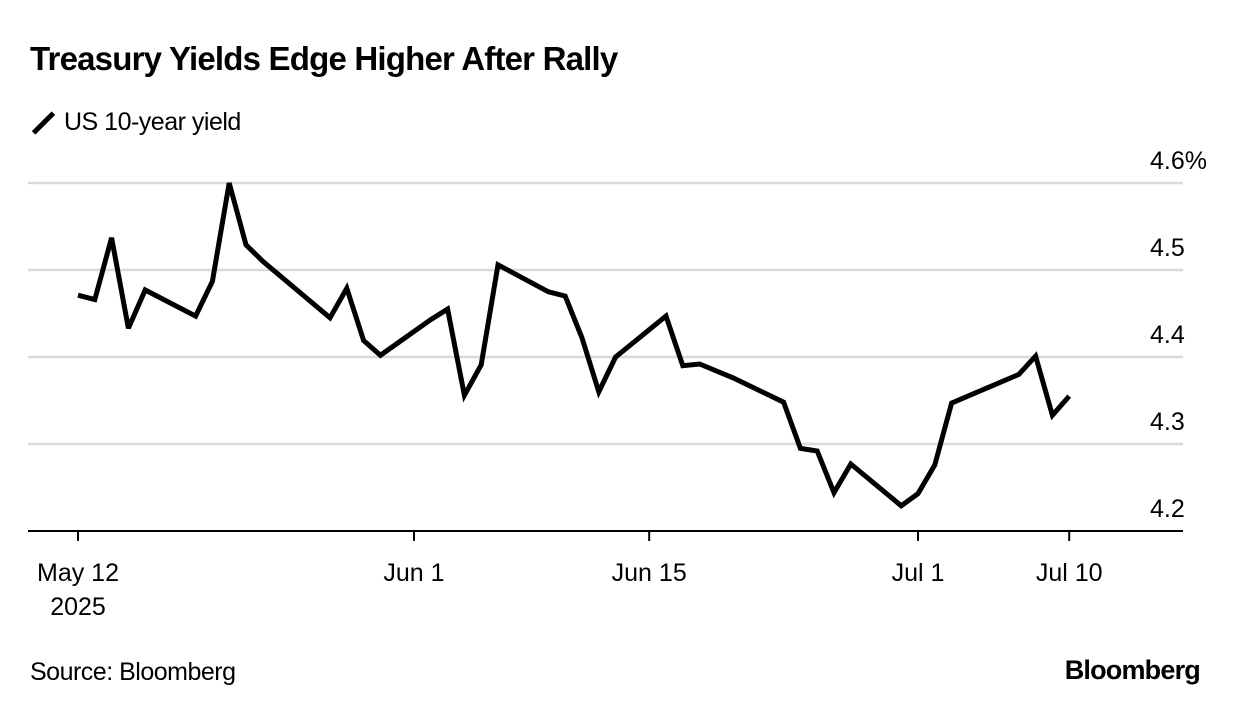 The image size is (1240, 716). I want to click on x-tick-label: Jun 1, so click(413, 573).